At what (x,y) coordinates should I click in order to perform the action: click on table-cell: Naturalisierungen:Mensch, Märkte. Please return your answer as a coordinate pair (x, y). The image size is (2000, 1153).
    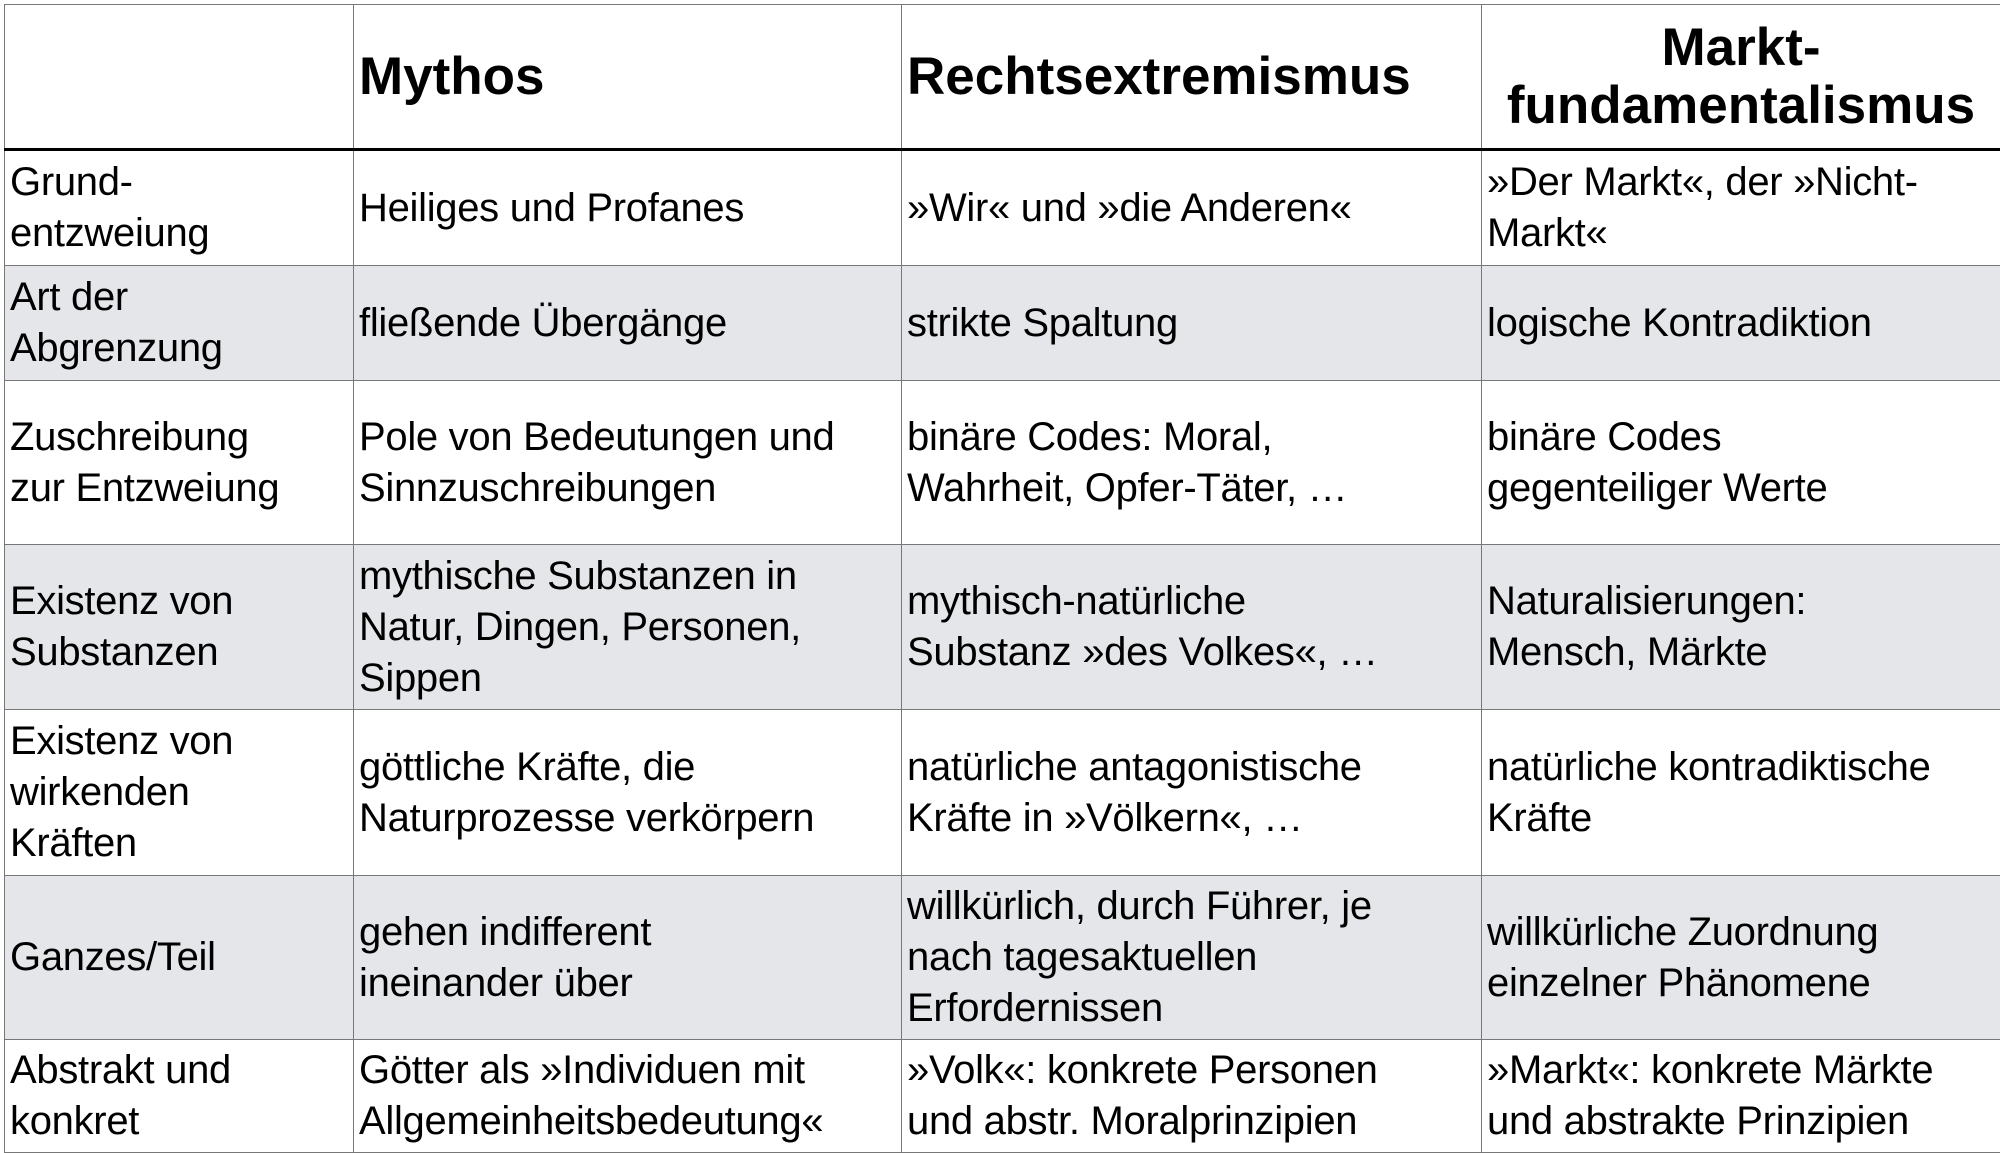
    Looking at the image, I should click on (1741, 627).